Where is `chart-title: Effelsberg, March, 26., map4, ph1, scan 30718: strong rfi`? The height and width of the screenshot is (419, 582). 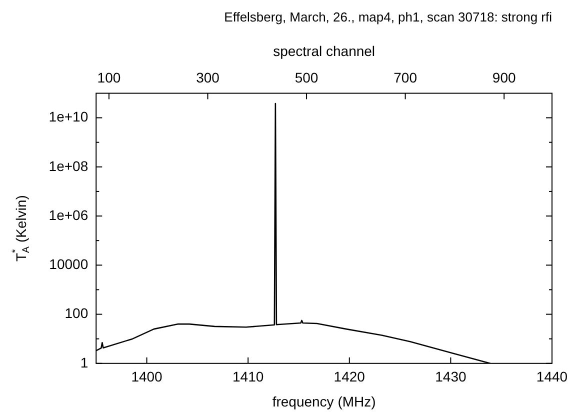 chart-title: Effelsberg, March, 26., map4, ph1, scan 30718: strong rfi is located at coordinates (388, 16).